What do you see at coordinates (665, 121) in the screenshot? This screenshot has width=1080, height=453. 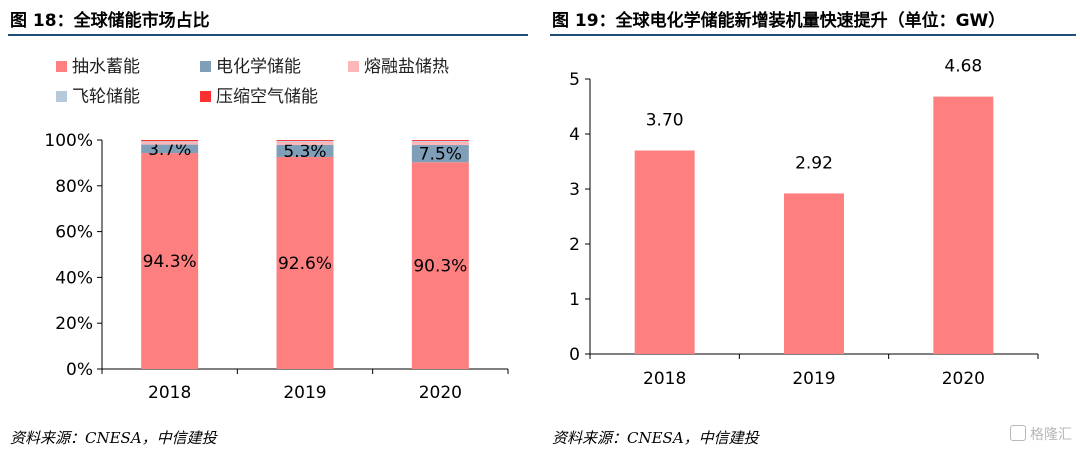 I see `data-label-2018: 3.70` at bounding box center [665, 121].